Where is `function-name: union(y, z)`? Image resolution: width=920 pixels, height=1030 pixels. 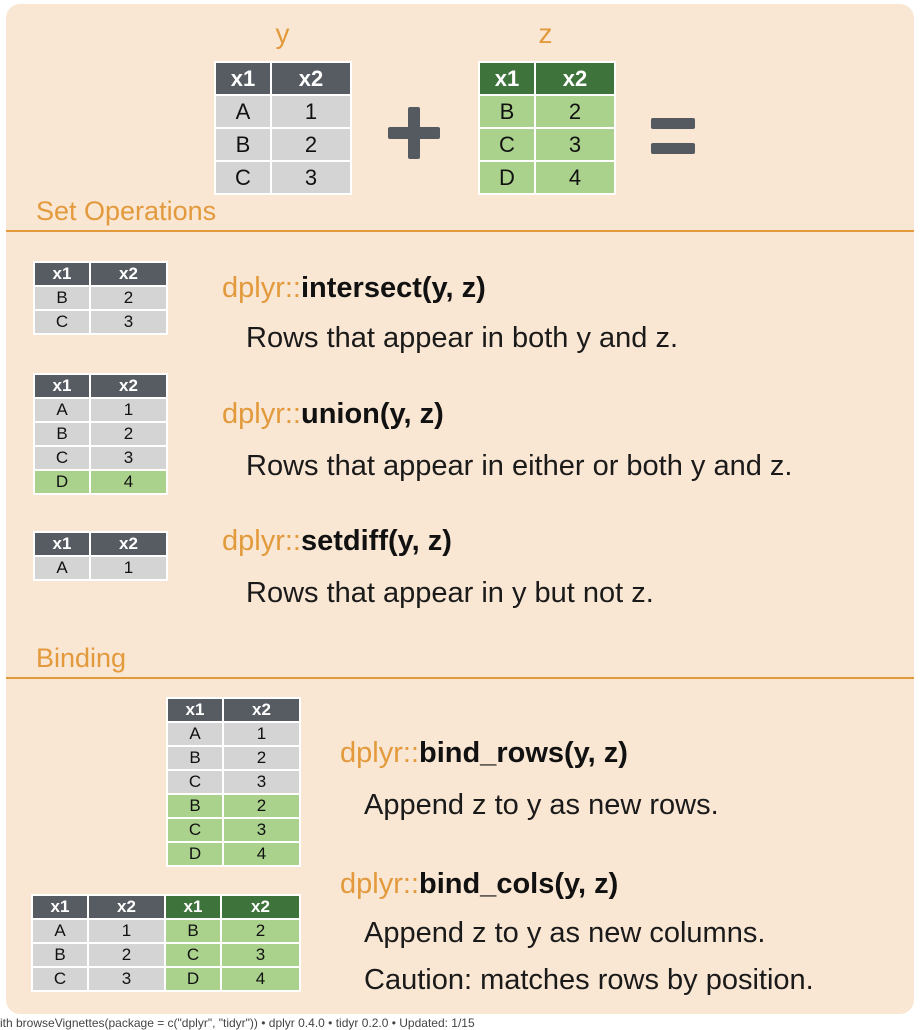
function-name: union(y, z) is located at coordinates (372, 414).